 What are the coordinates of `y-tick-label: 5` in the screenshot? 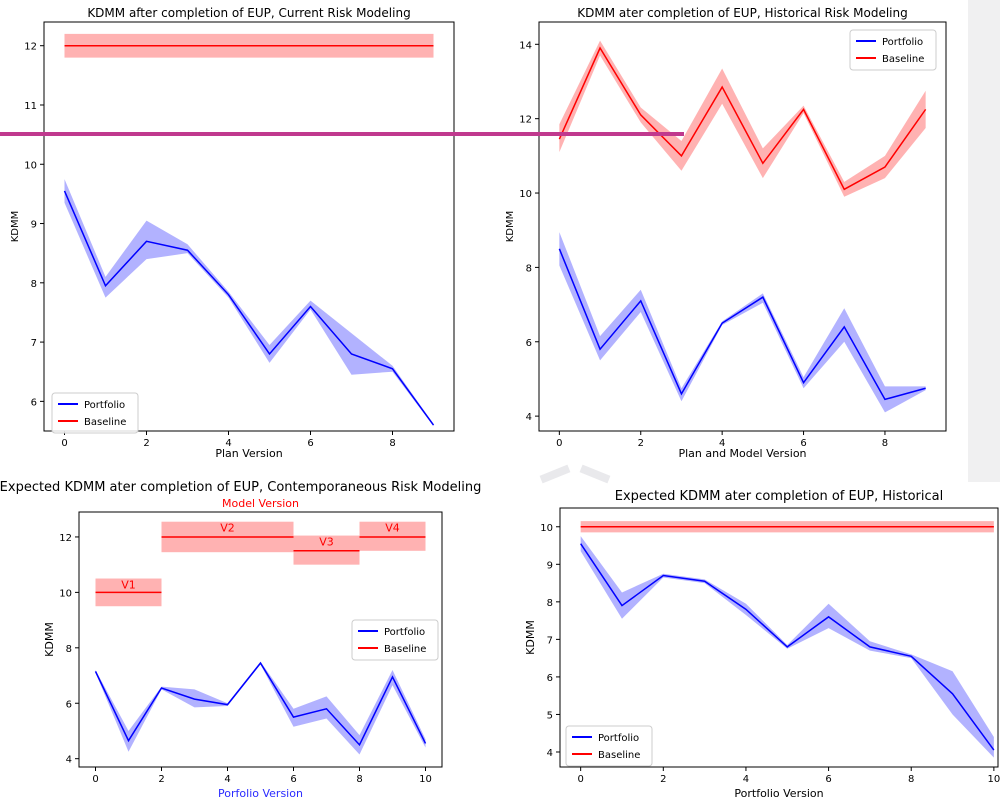 It's located at (550, 715).